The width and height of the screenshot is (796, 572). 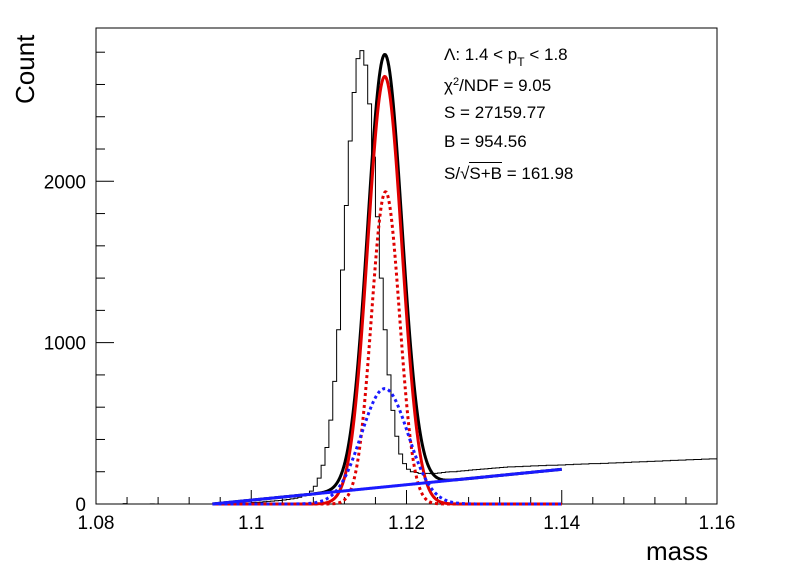 What do you see at coordinates (65, 344) in the screenshot?
I see `y-tick-label: 1000` at bounding box center [65, 344].